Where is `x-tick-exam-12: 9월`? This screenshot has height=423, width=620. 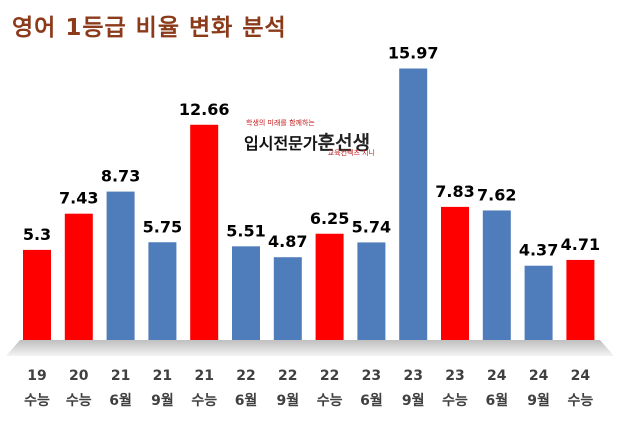
x-tick-exam-12: 9월 is located at coordinates (538, 400).